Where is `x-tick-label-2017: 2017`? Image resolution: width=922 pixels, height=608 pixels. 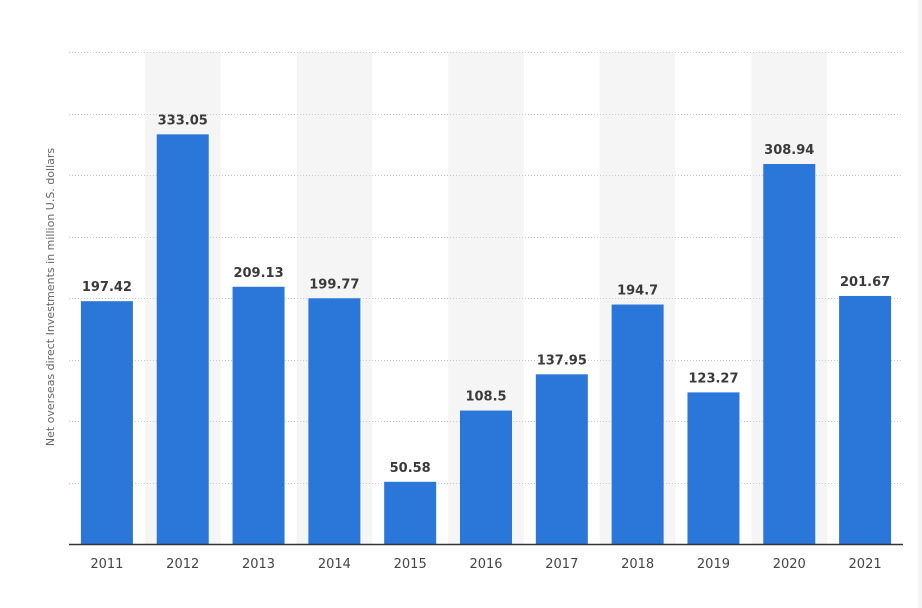
x-tick-label-2017: 2017 is located at coordinates (561, 564).